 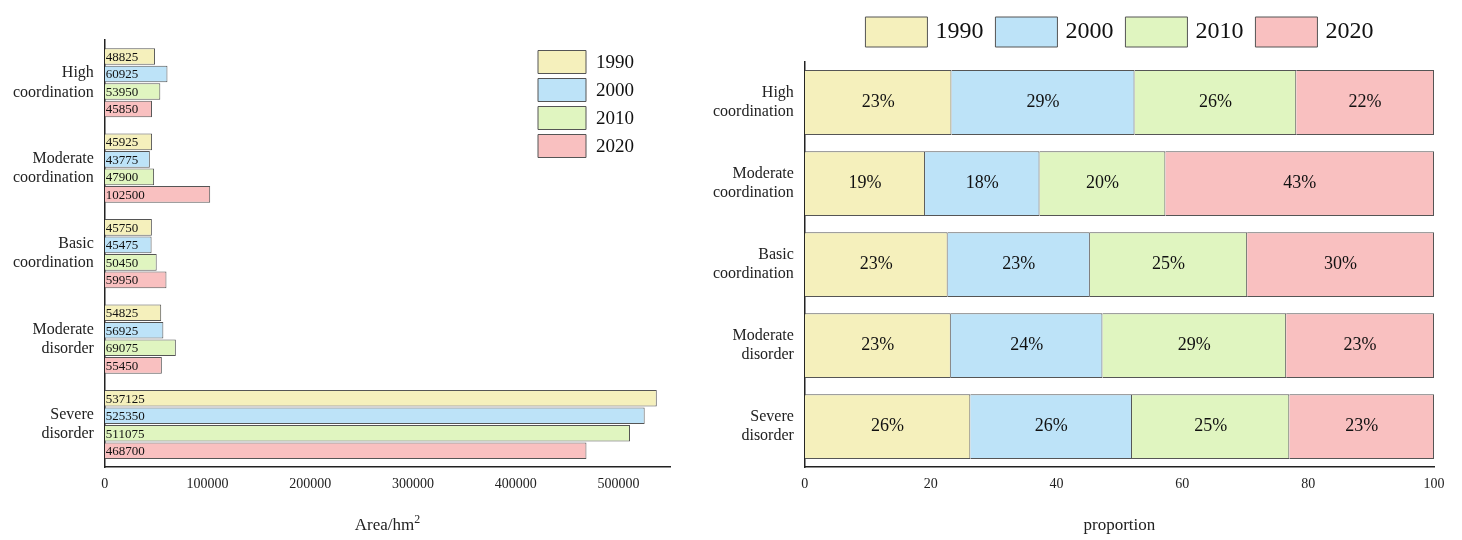 I want to click on data-label: 53950, so click(x=122, y=91).